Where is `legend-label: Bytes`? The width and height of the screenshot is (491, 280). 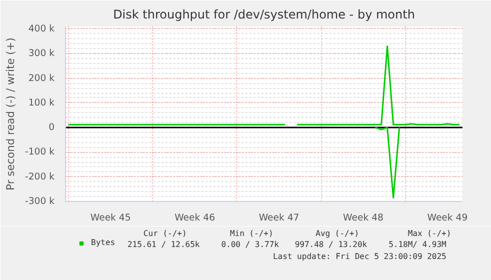
legend-label: Bytes is located at coordinates (103, 242).